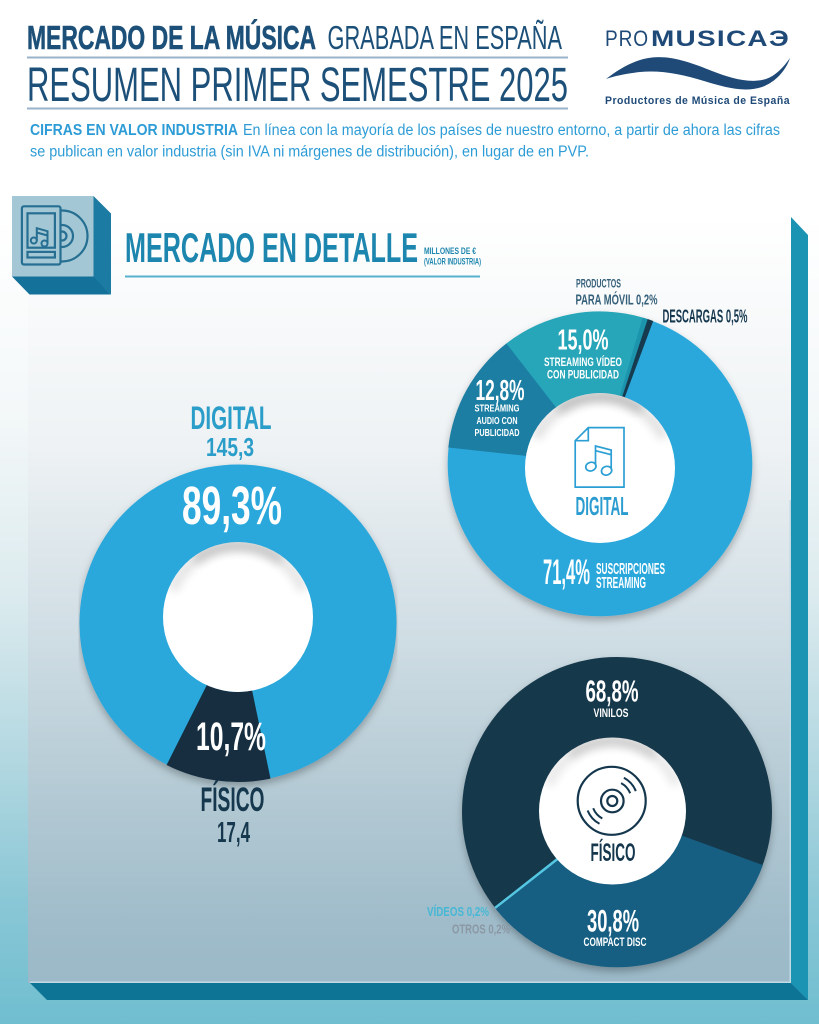 This screenshot has height=1024, width=819. Describe the element at coordinates (230, 448) in the screenshot. I see `svg-text: 145,3` at that location.